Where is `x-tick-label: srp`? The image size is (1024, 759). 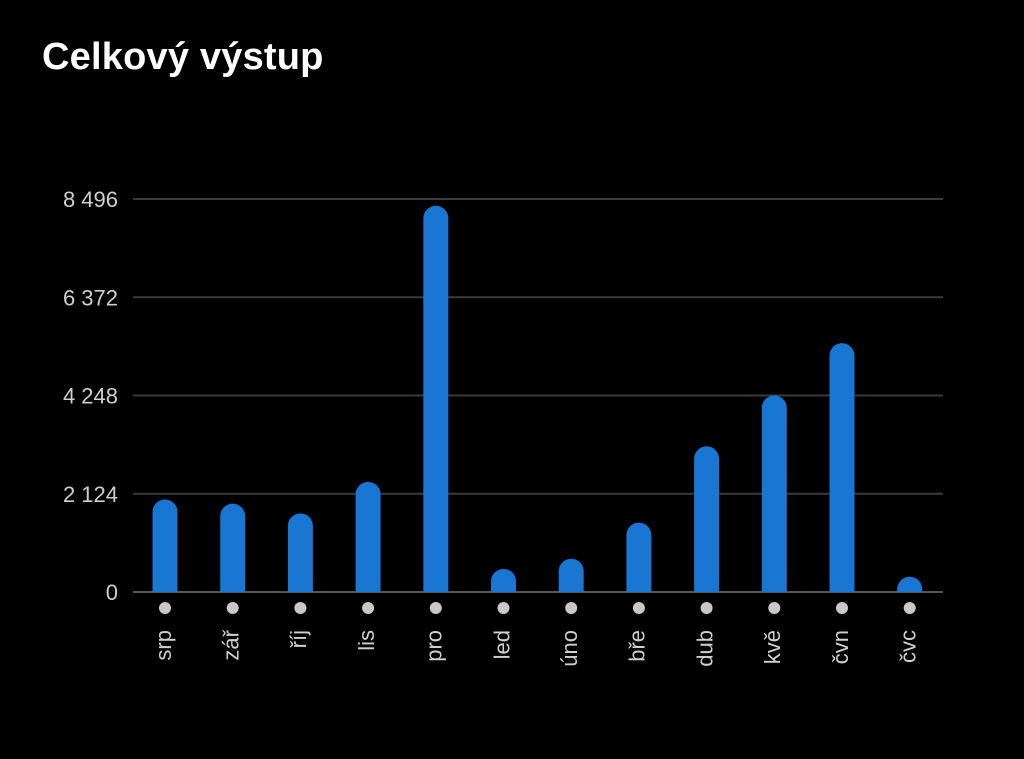
x-tick-label: srp is located at coordinates (163, 645).